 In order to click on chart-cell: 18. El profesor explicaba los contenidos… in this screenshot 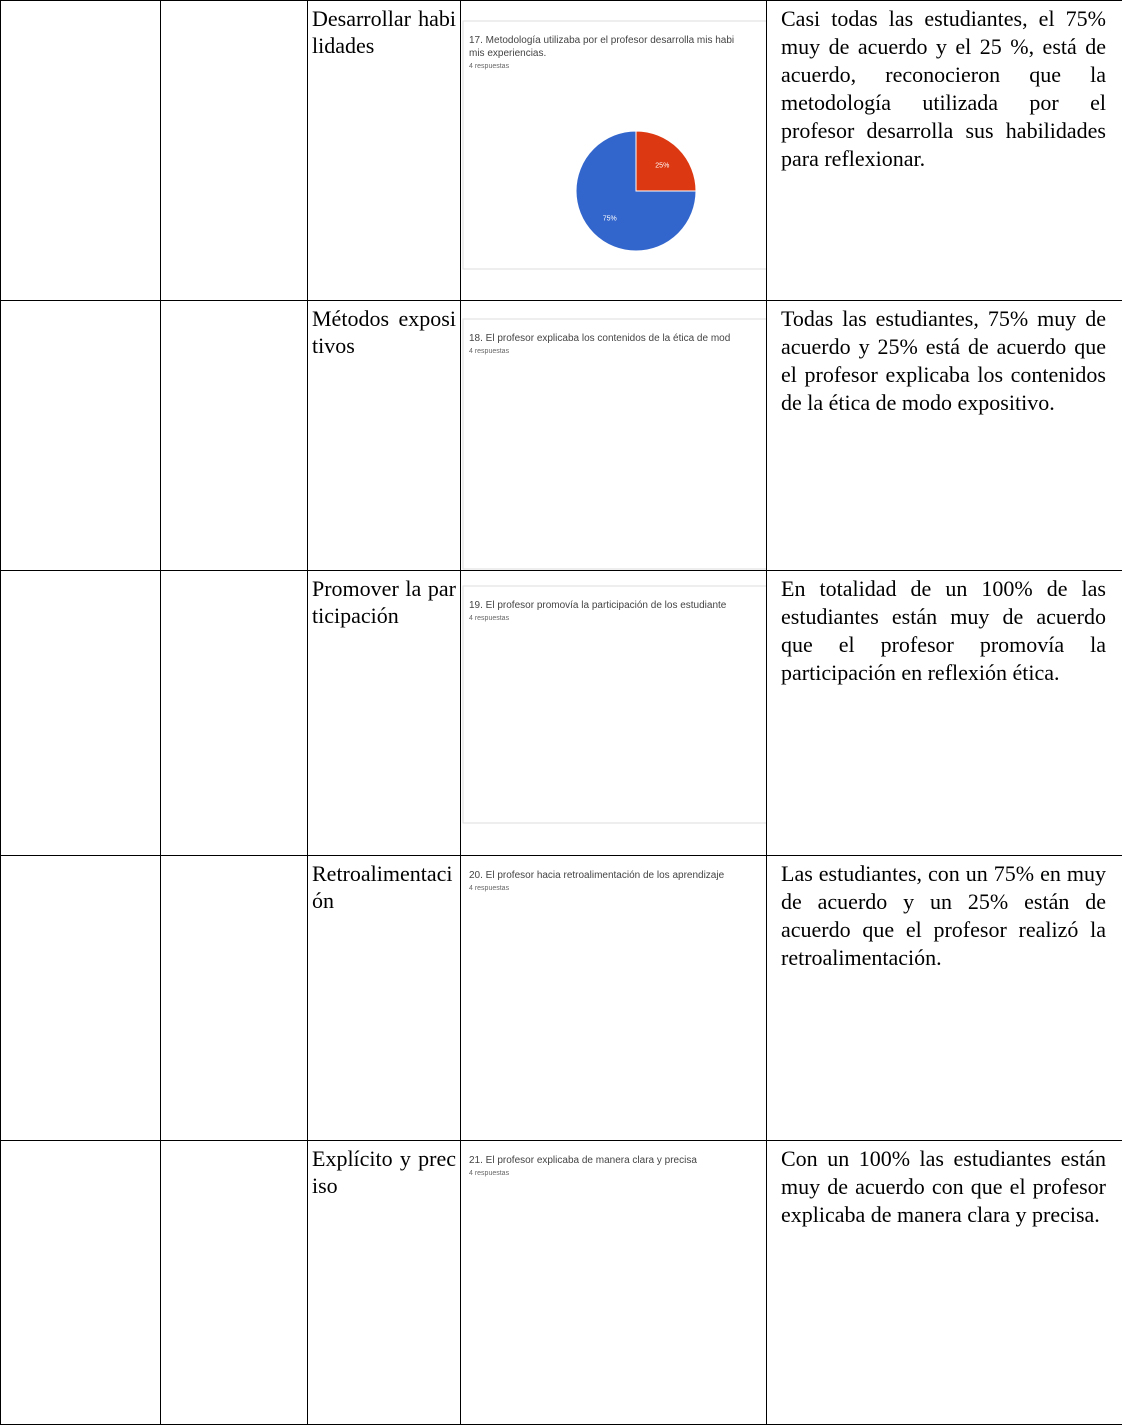, I will do `click(614, 436)`.